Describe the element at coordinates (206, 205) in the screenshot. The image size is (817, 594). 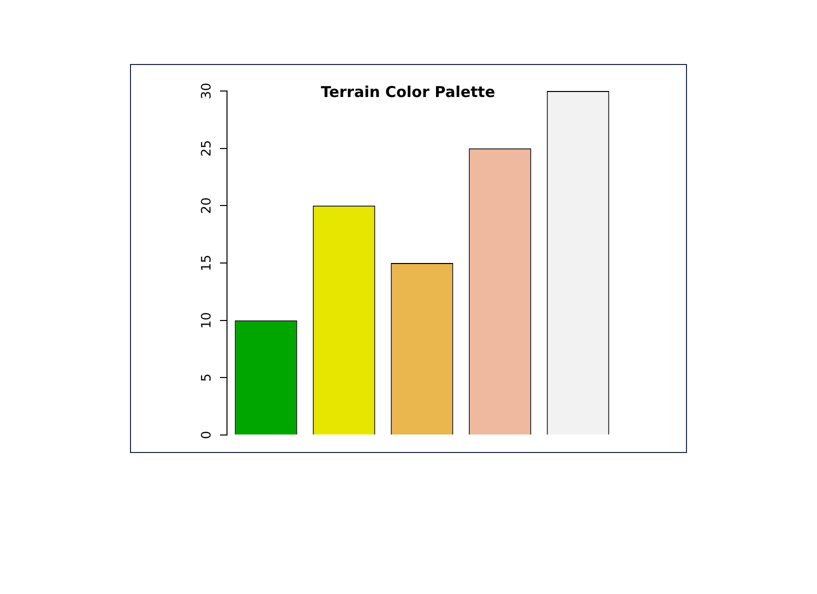
I see `y-tick-label: 20` at that location.